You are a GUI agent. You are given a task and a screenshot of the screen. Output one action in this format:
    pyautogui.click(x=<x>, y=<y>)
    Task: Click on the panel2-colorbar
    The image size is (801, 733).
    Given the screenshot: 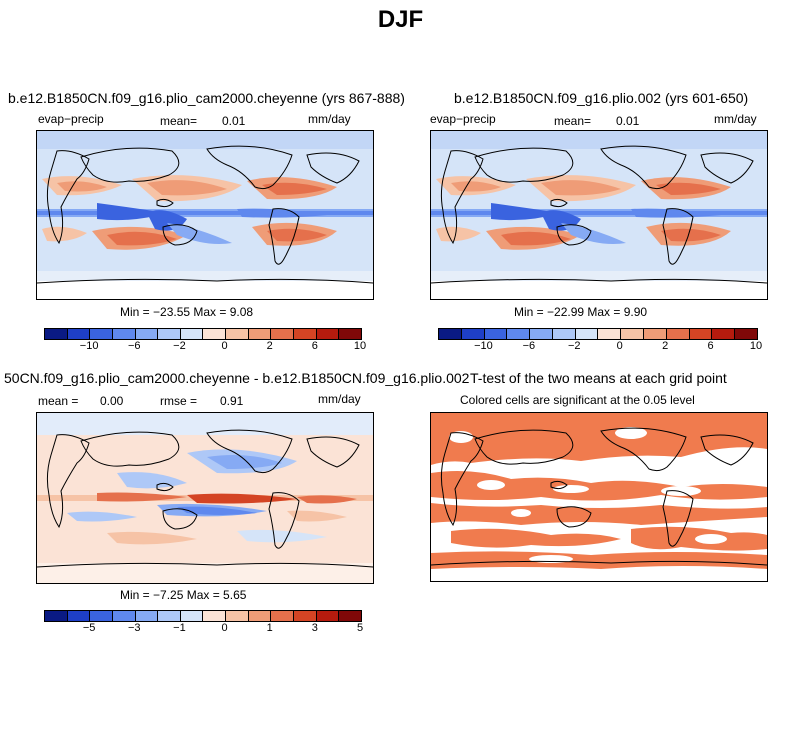 What is the action you would take?
    pyautogui.click(x=598, y=334)
    